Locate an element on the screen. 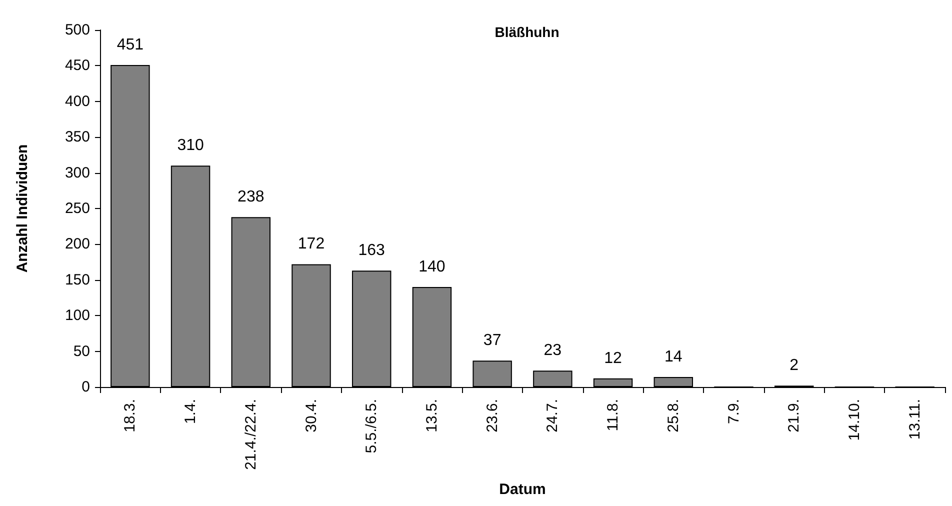  data-label: 14 is located at coordinates (673, 357).